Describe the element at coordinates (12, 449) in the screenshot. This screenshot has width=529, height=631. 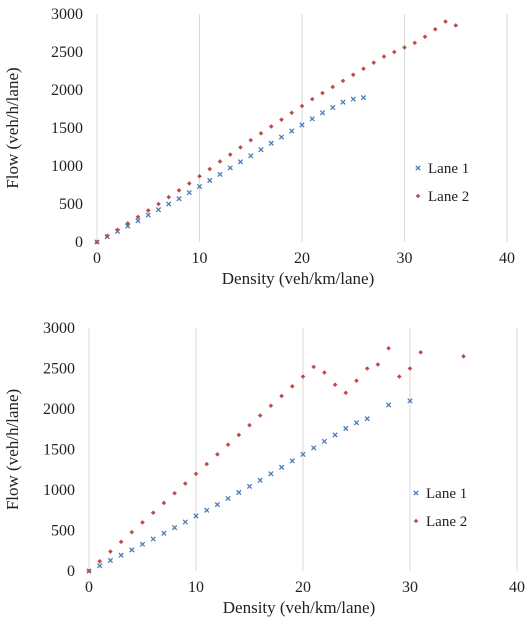
I see `y-axis-title: Flow (veh/h/lane)` at that location.